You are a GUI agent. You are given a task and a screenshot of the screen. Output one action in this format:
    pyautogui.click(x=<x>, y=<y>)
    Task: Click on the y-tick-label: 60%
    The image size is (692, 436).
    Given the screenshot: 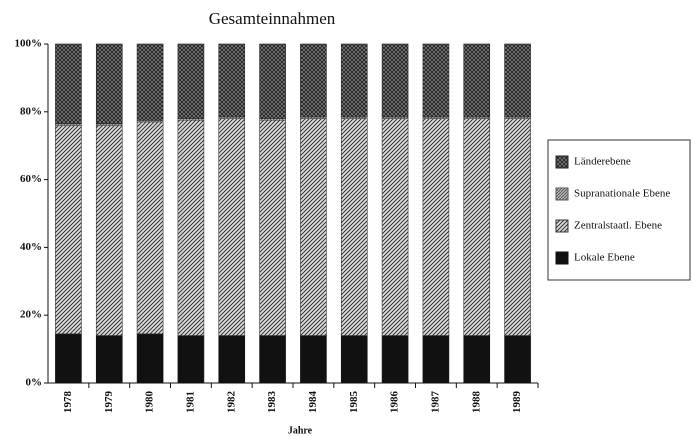 What is the action you would take?
    pyautogui.click(x=31, y=179)
    